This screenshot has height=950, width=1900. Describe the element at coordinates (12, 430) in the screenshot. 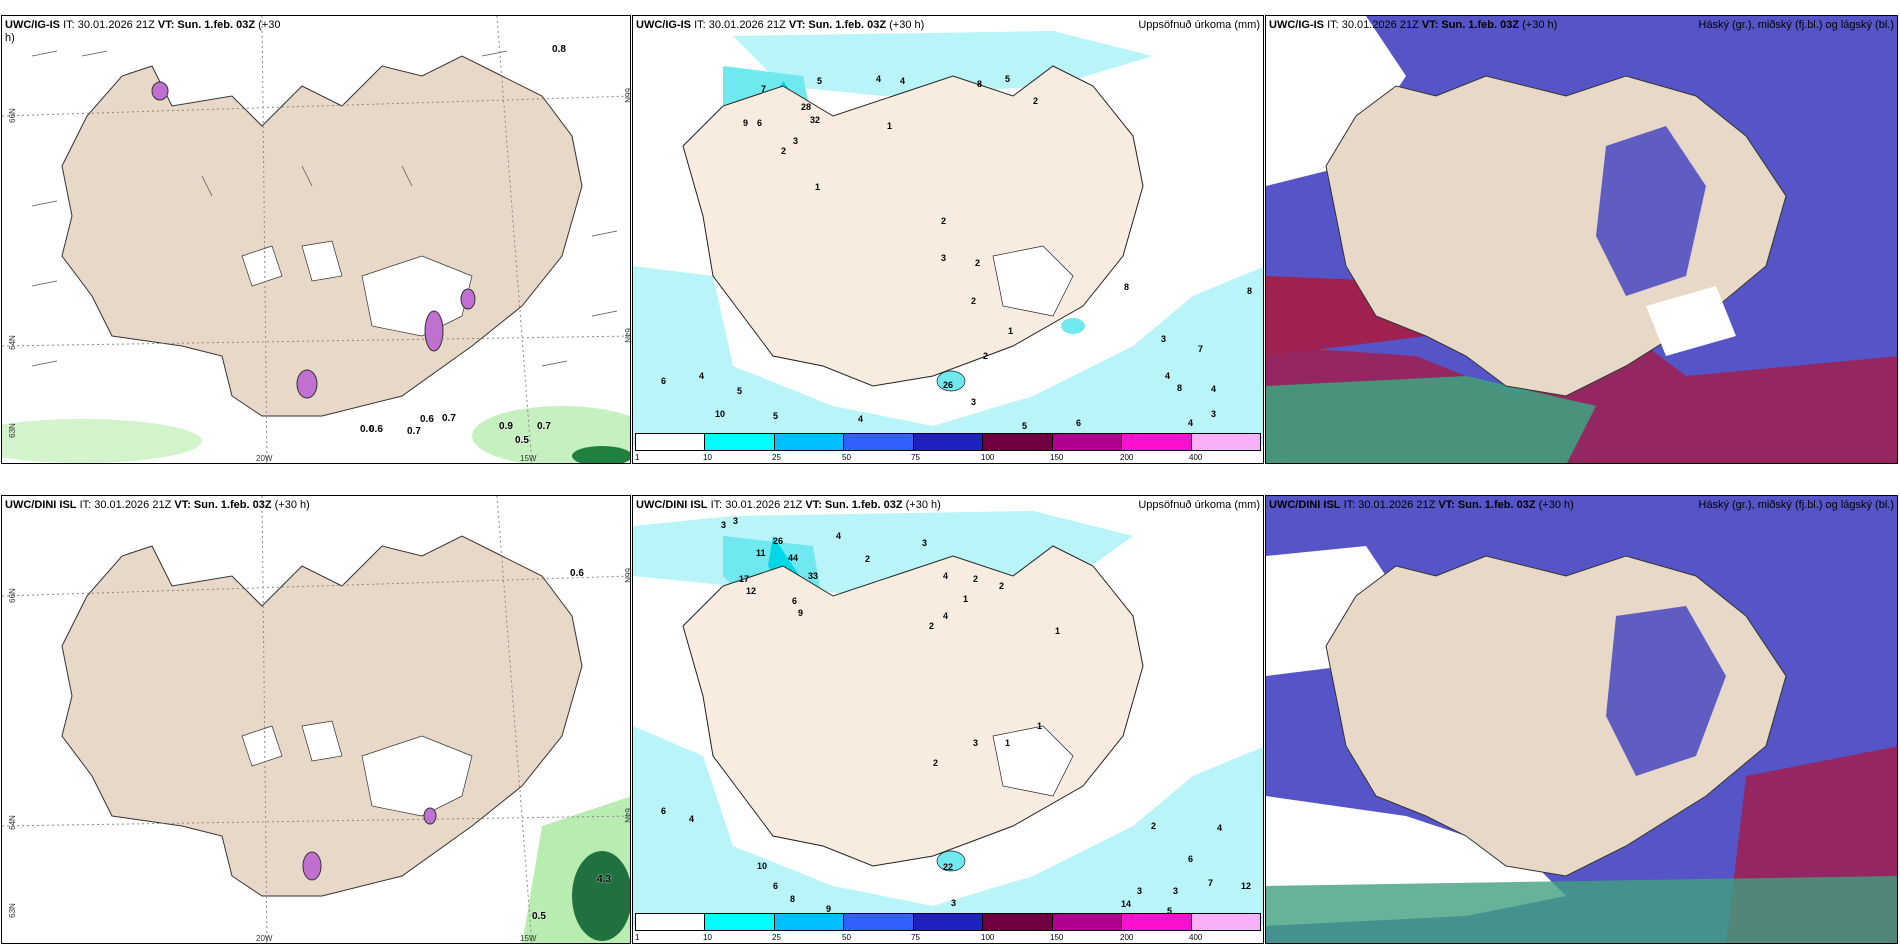

I see `lat-label: 63N` at that location.